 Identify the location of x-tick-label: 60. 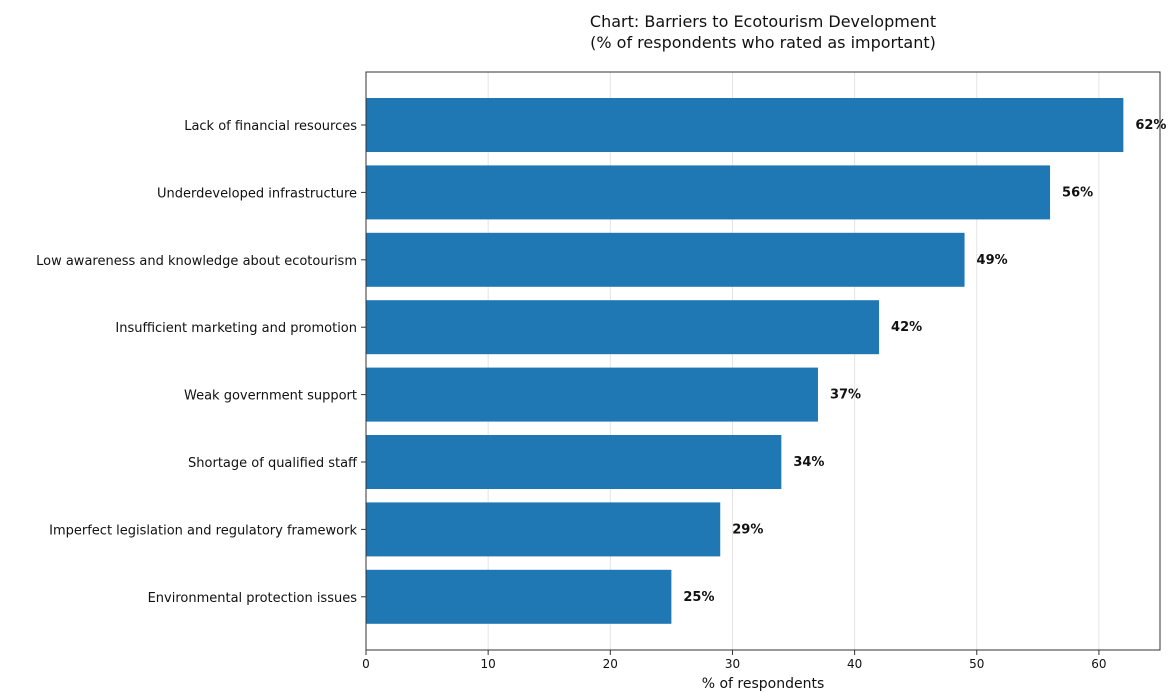
(1098, 664).